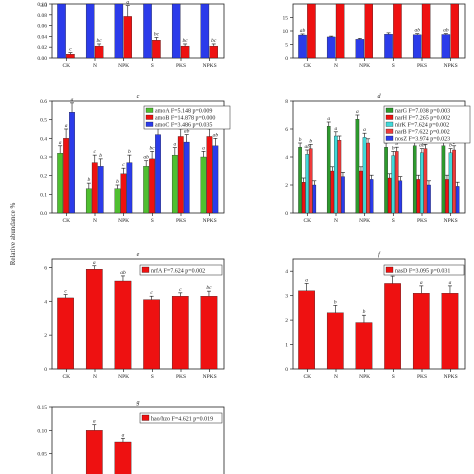  What do you see at coordinates (43, 158) in the screenshot?
I see `y-tick-label: 0.3` at bounding box center [43, 158].